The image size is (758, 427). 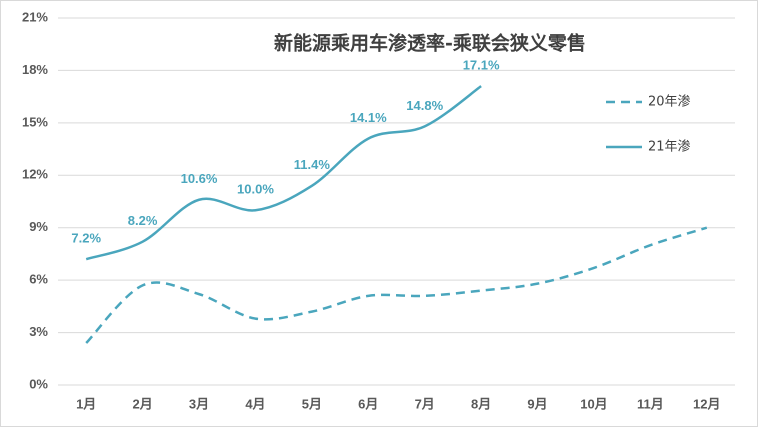 I want to click on data-label: 14.8%, so click(x=424, y=105).